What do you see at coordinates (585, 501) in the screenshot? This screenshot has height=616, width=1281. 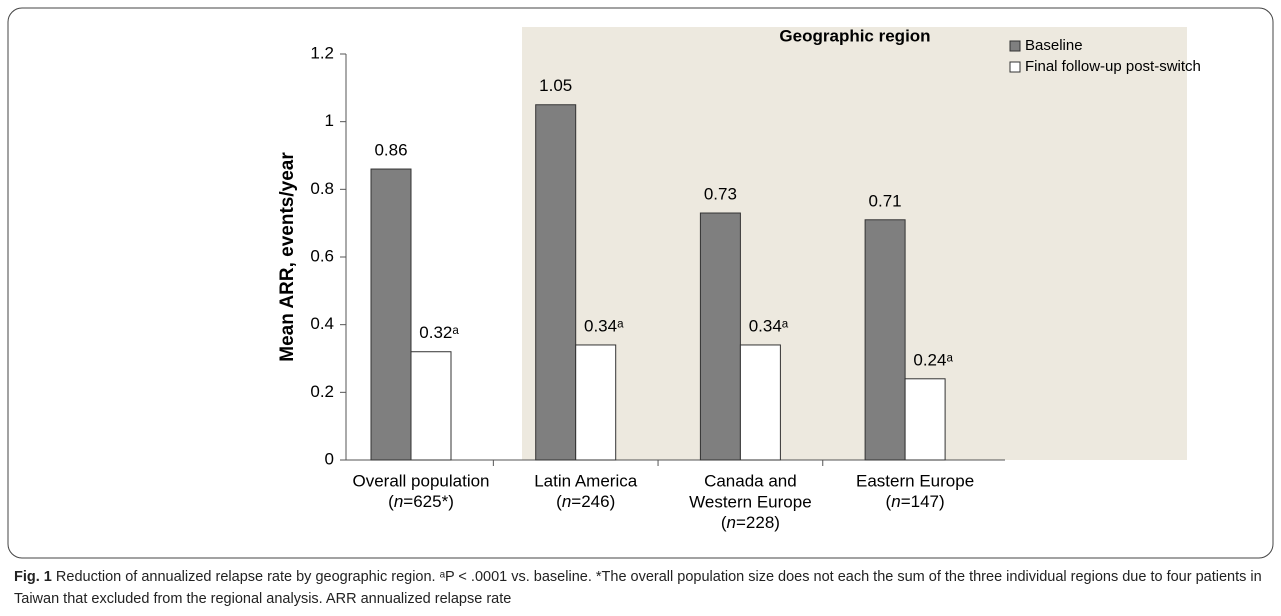 I see `x-tick-label: (n=246)` at bounding box center [585, 501].